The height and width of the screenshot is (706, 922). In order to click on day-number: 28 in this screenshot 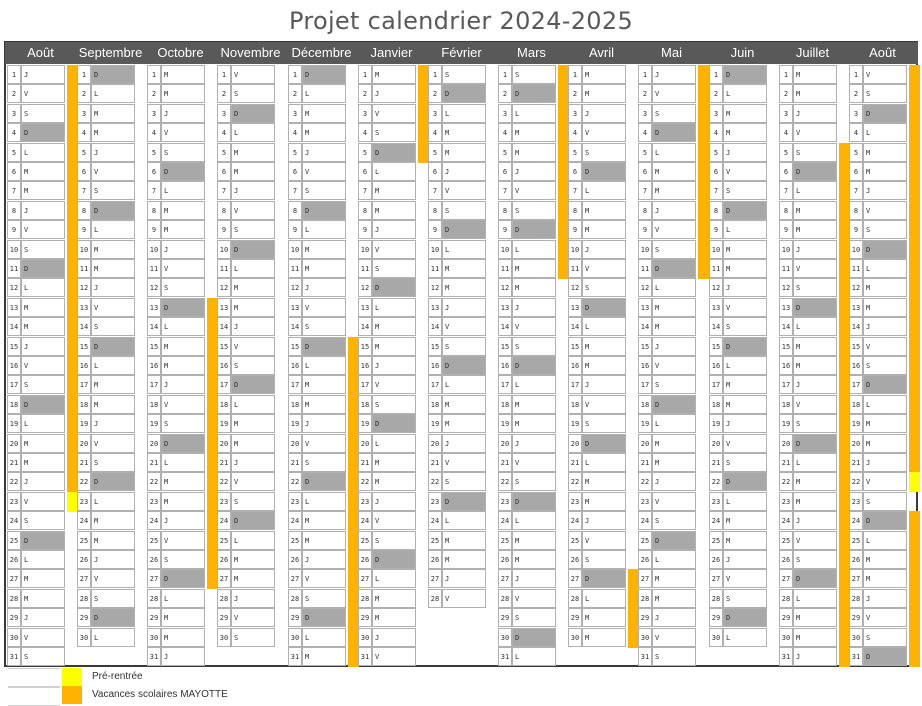, I will do `click(716, 598)`.